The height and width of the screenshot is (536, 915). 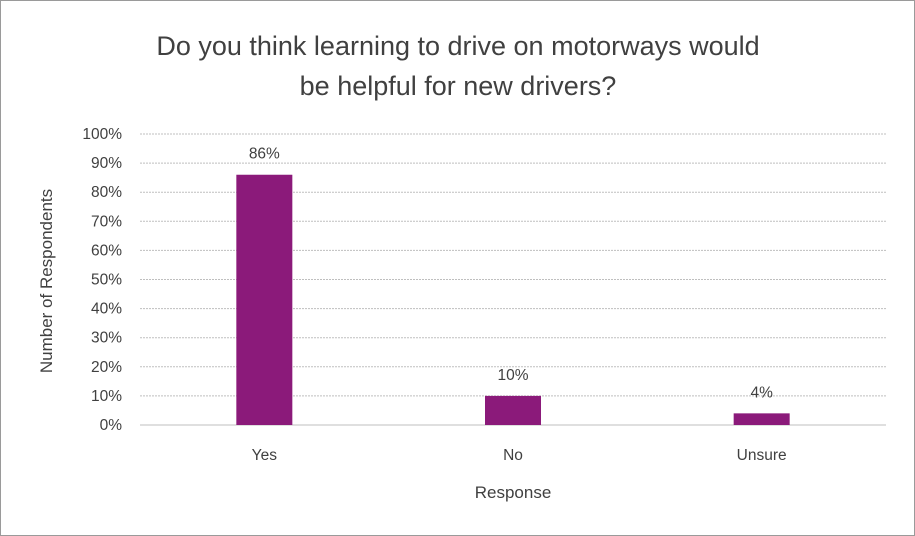 What do you see at coordinates (106, 250) in the screenshot?
I see `y-tick-label: 60%` at bounding box center [106, 250].